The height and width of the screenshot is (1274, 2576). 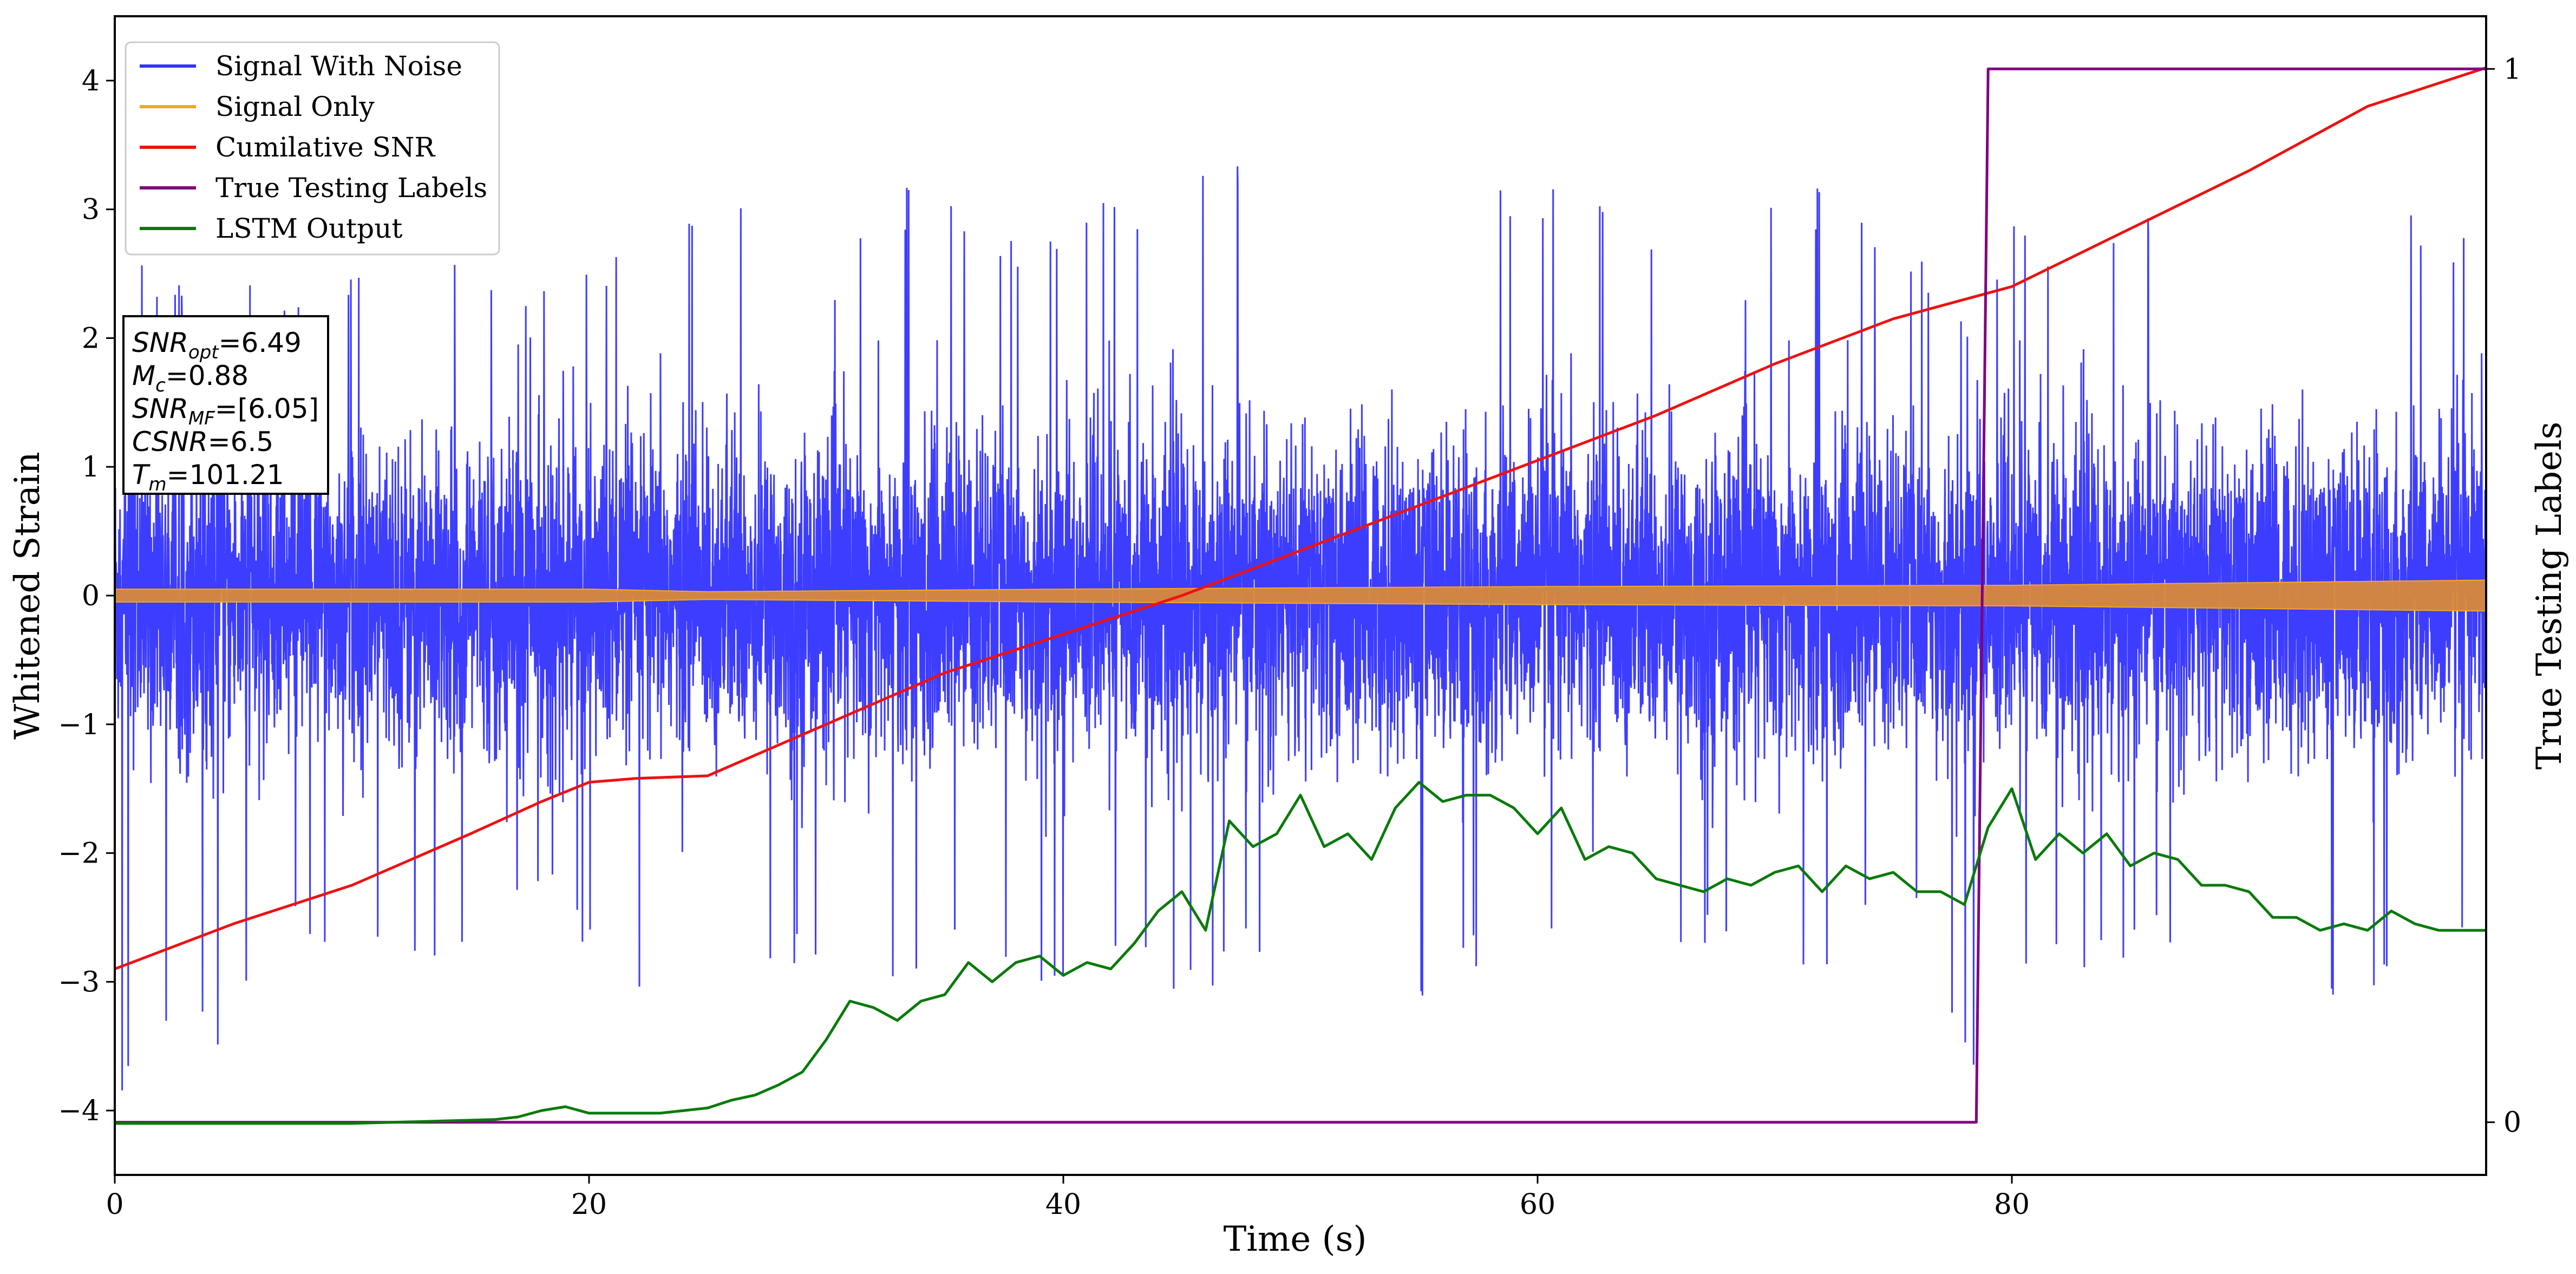 I want to click on legend-entry: LSTM Output, so click(x=308, y=228).